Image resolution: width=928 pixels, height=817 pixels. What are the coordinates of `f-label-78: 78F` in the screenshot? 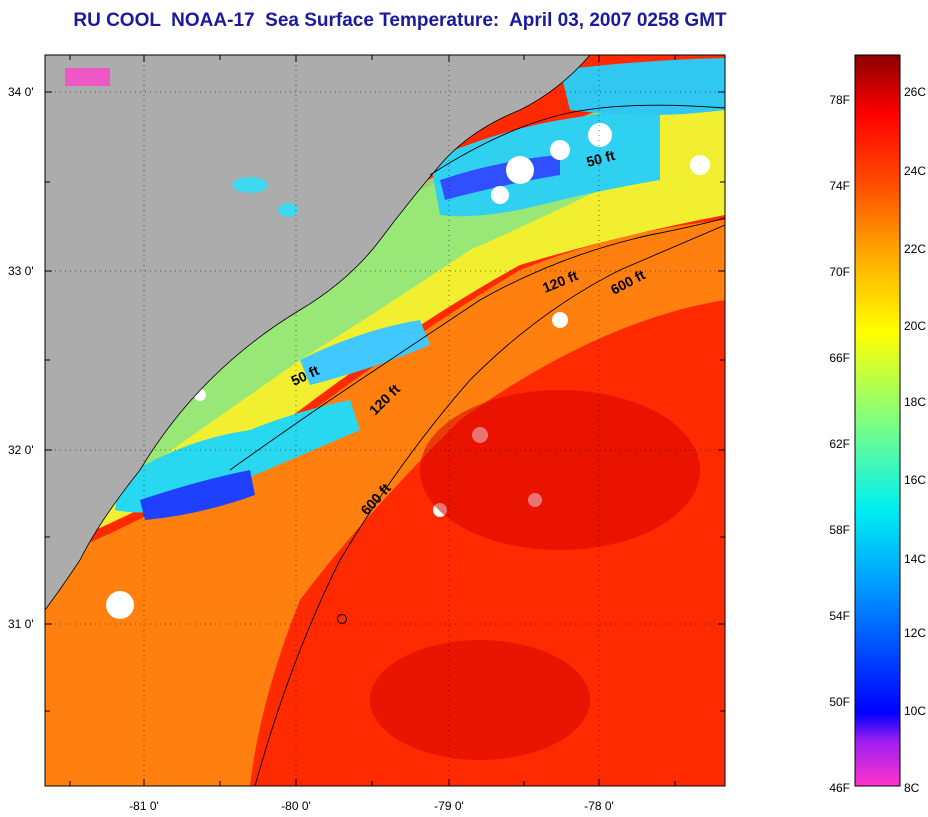 It's located at (839, 100).